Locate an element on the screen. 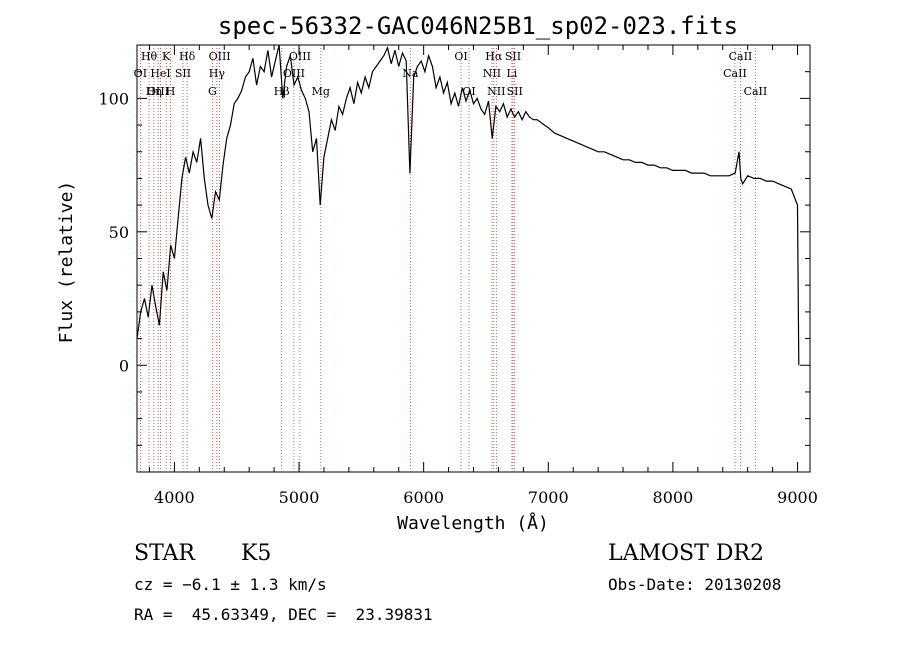 This screenshot has width=900, height=649. object-subclass: K5 is located at coordinates (256, 553).